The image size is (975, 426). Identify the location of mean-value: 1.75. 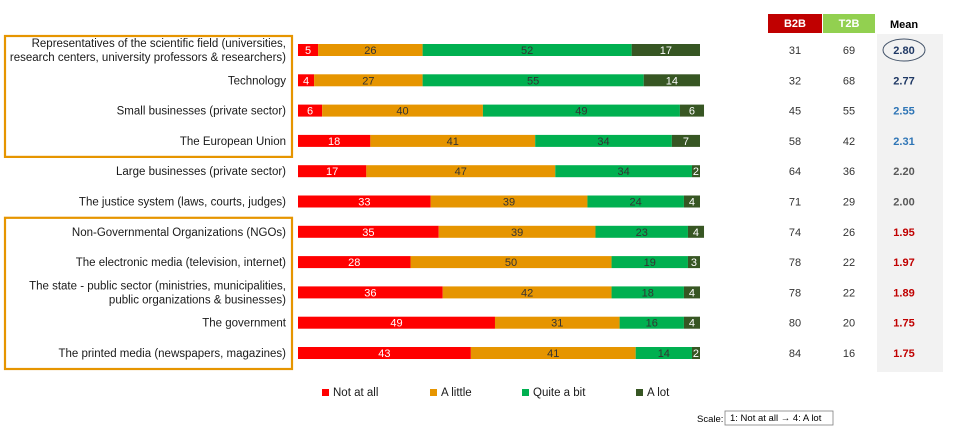
(903, 324).